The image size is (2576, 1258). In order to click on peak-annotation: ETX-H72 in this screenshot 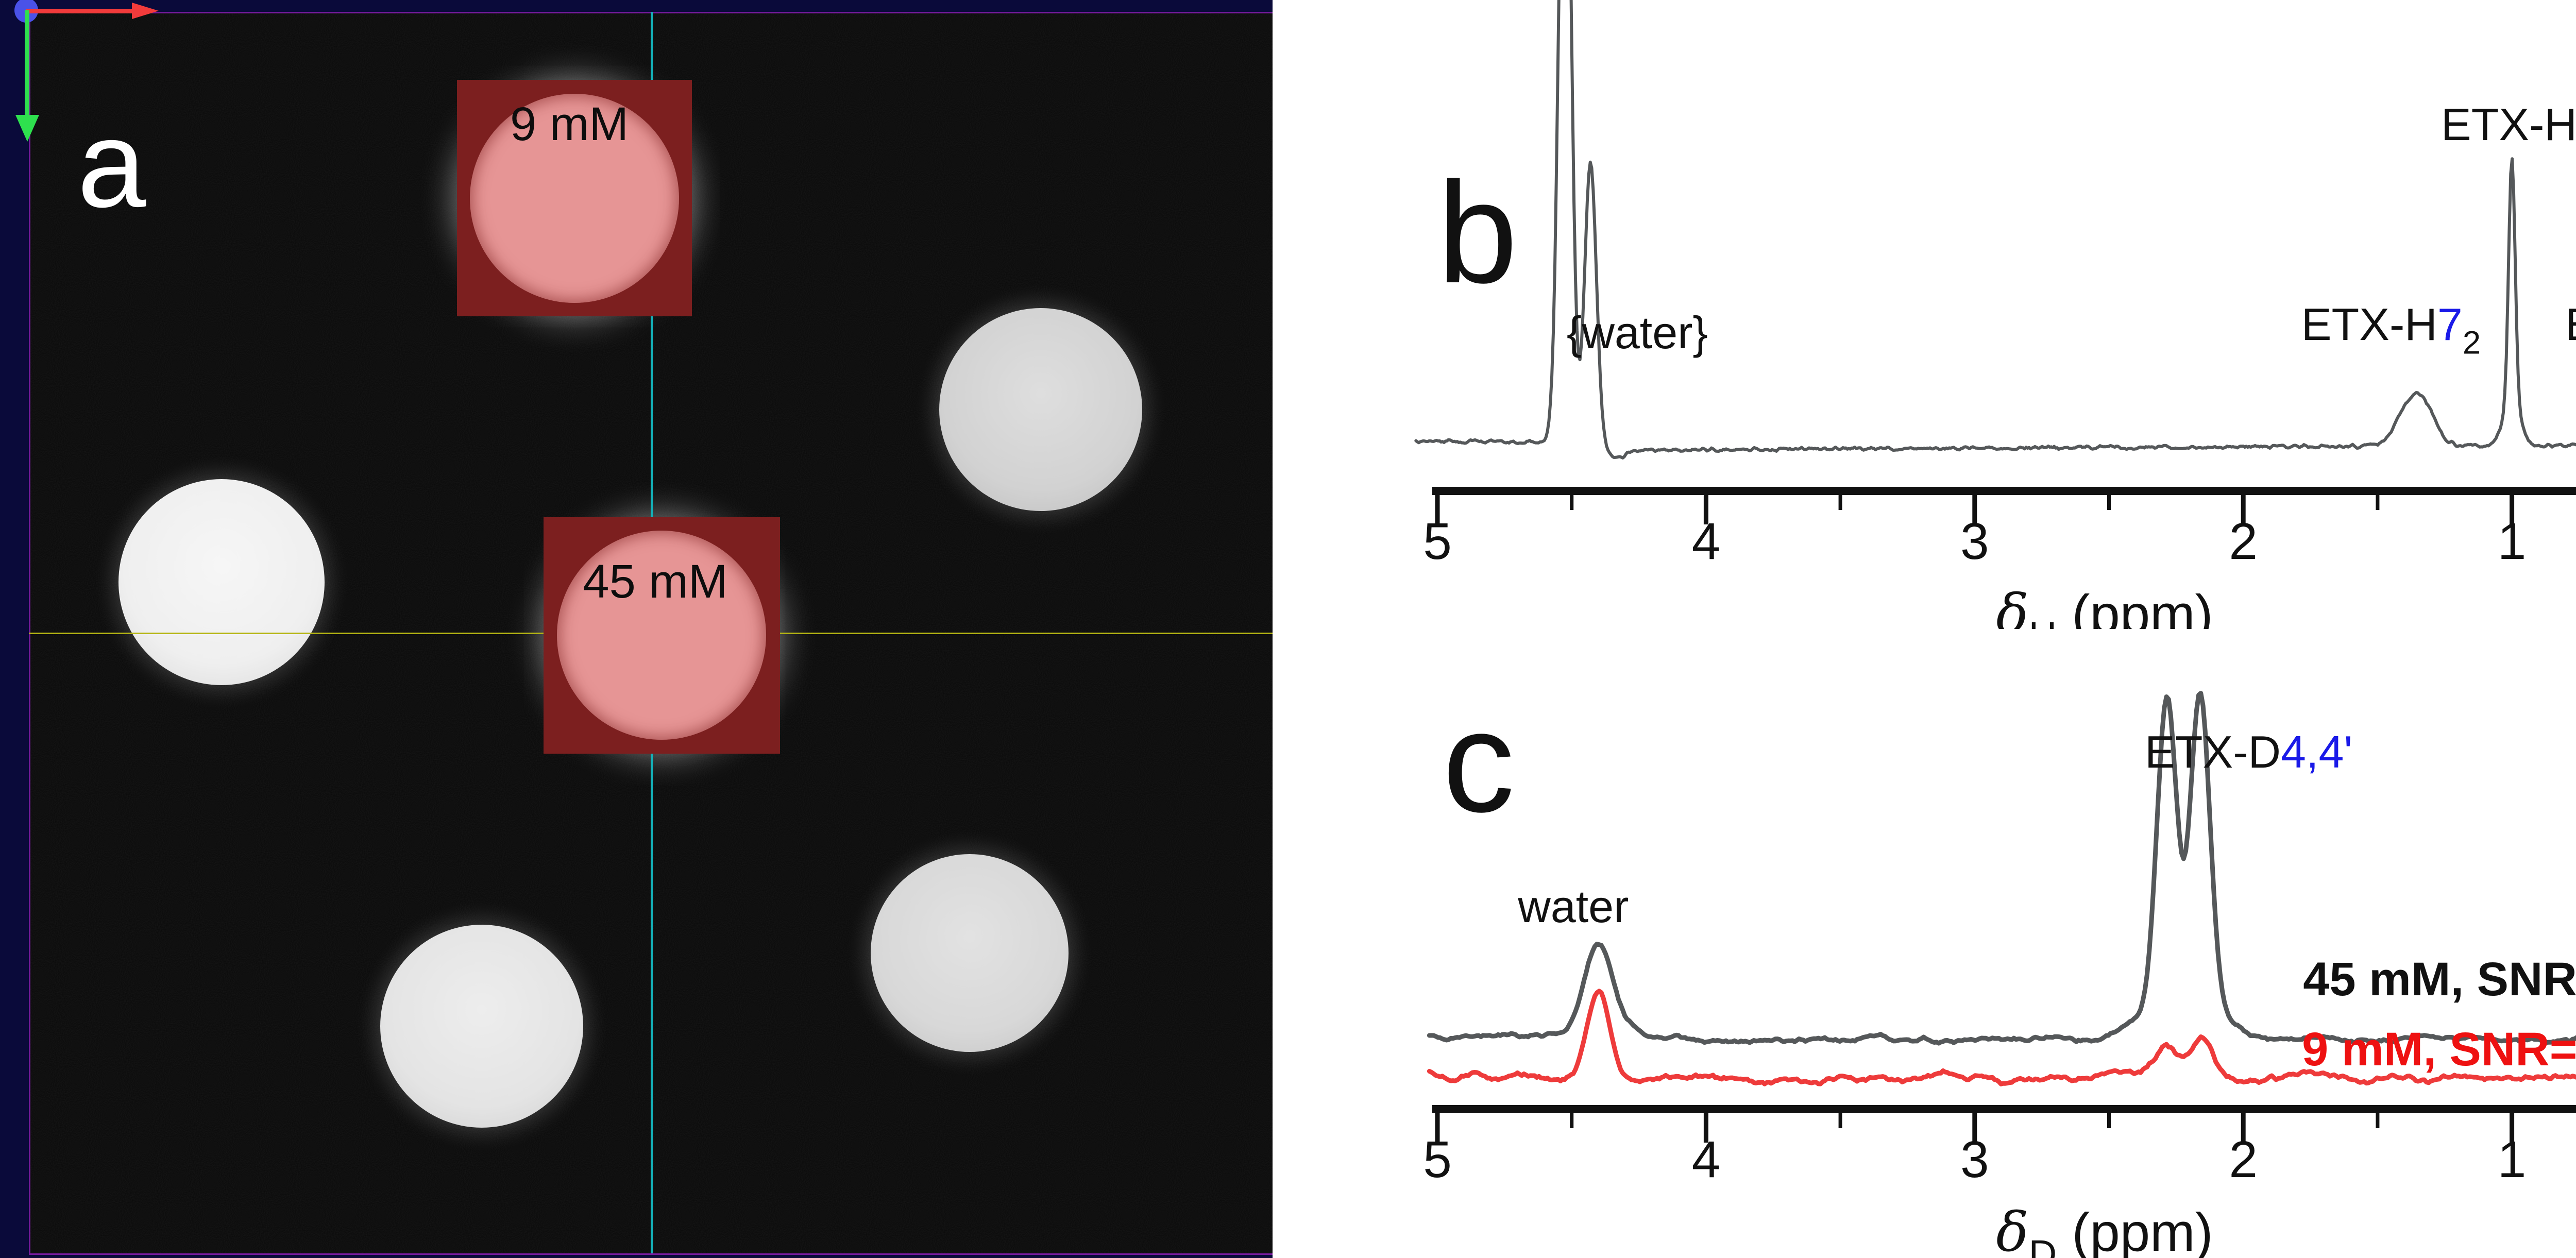, I will do `click(2391, 330)`.